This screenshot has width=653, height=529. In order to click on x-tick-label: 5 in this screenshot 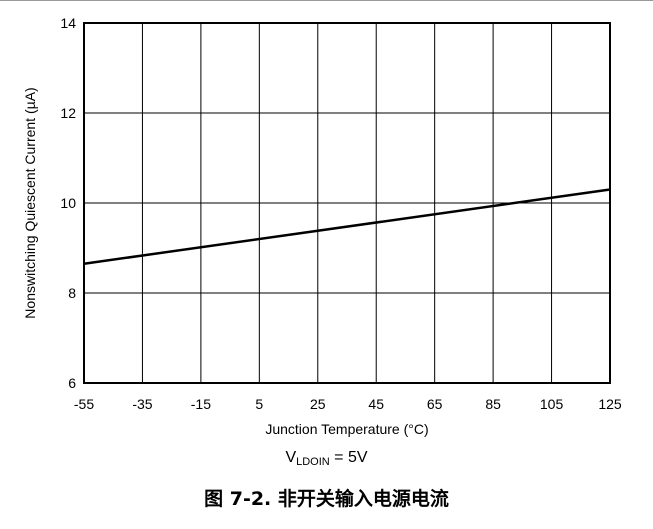, I will do `click(259, 404)`.